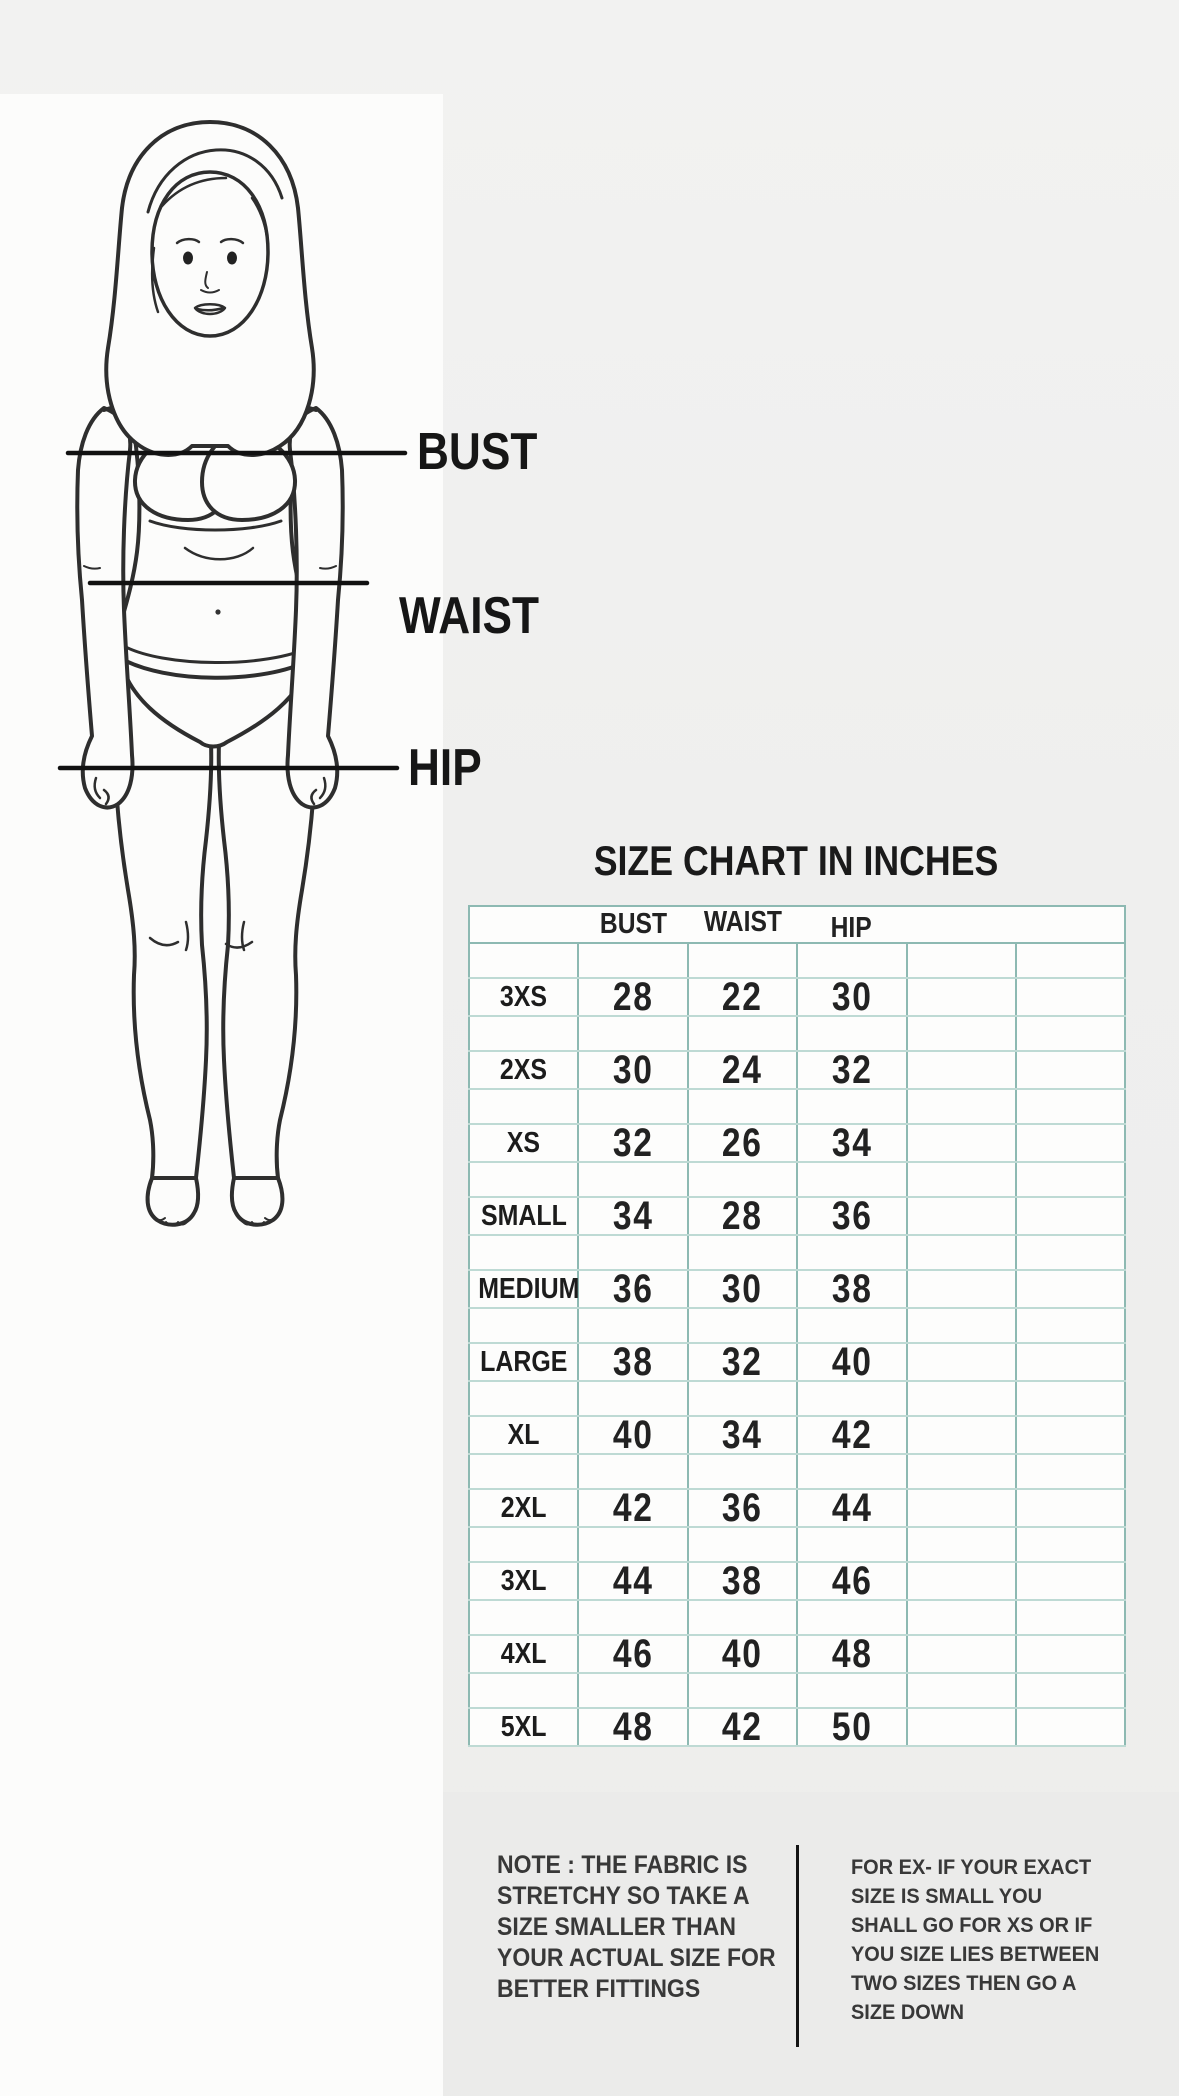 The width and height of the screenshot is (1179, 2096). Describe the element at coordinates (633, 1070) in the screenshot. I see `bust-cell: 30` at that location.